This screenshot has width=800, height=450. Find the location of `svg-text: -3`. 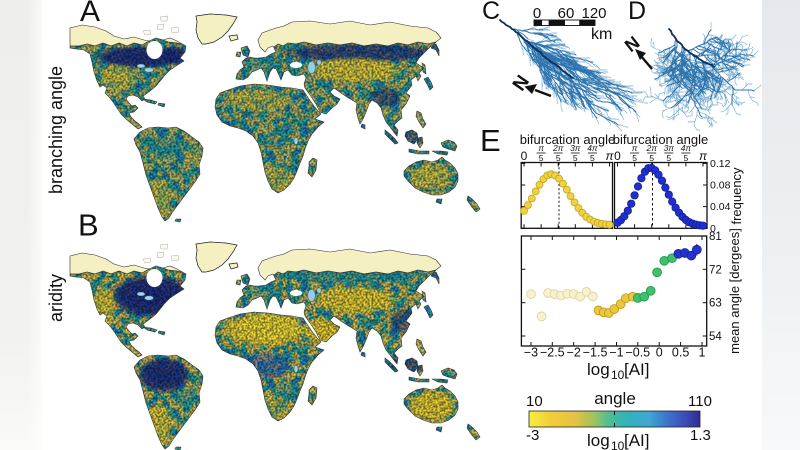

svg-text: -3 is located at coordinates (532, 435).